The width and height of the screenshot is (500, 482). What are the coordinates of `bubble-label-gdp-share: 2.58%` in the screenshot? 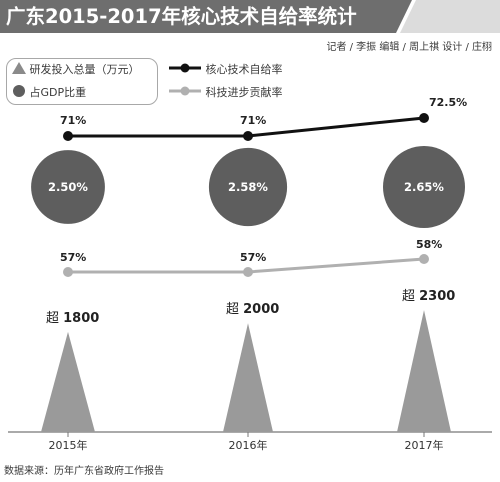 It's located at (248, 187).